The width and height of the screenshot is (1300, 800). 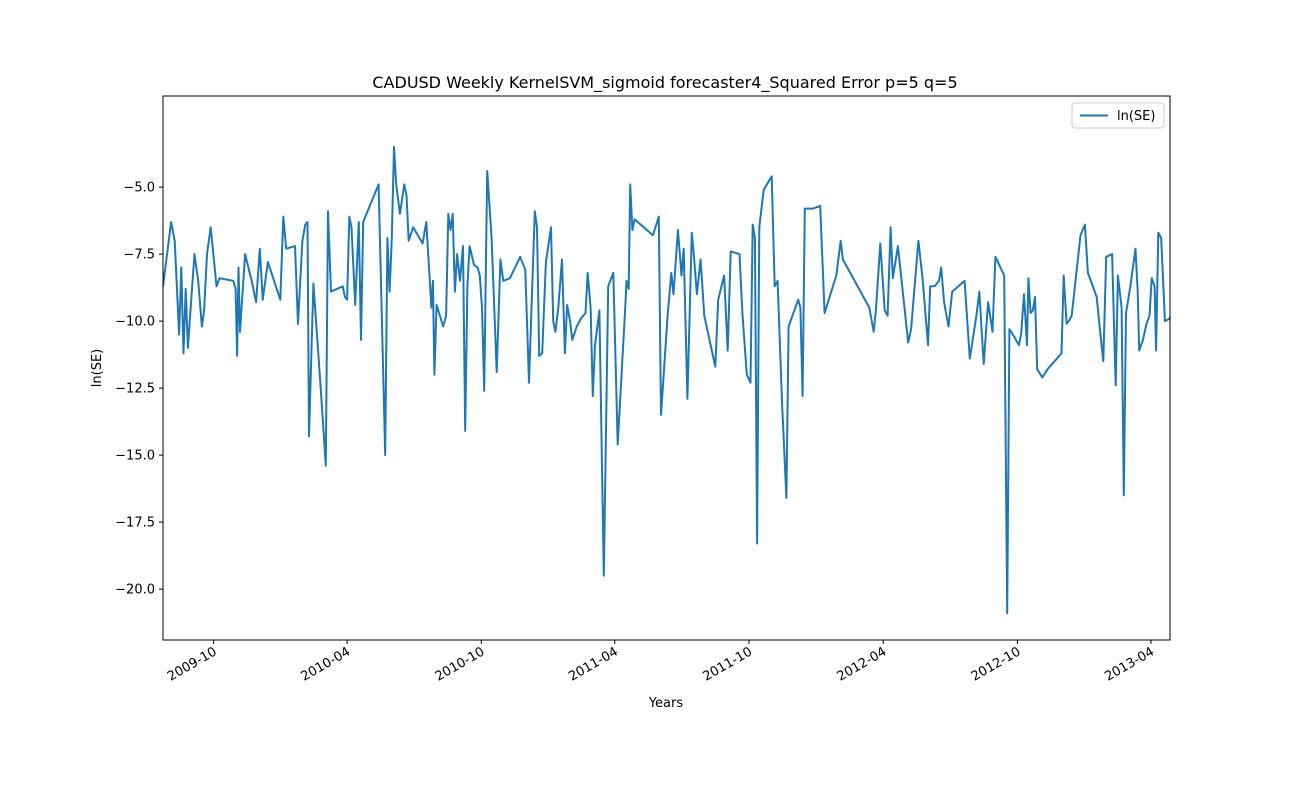 I want to click on x-tick-label: 2013-04, so click(x=1129, y=664).